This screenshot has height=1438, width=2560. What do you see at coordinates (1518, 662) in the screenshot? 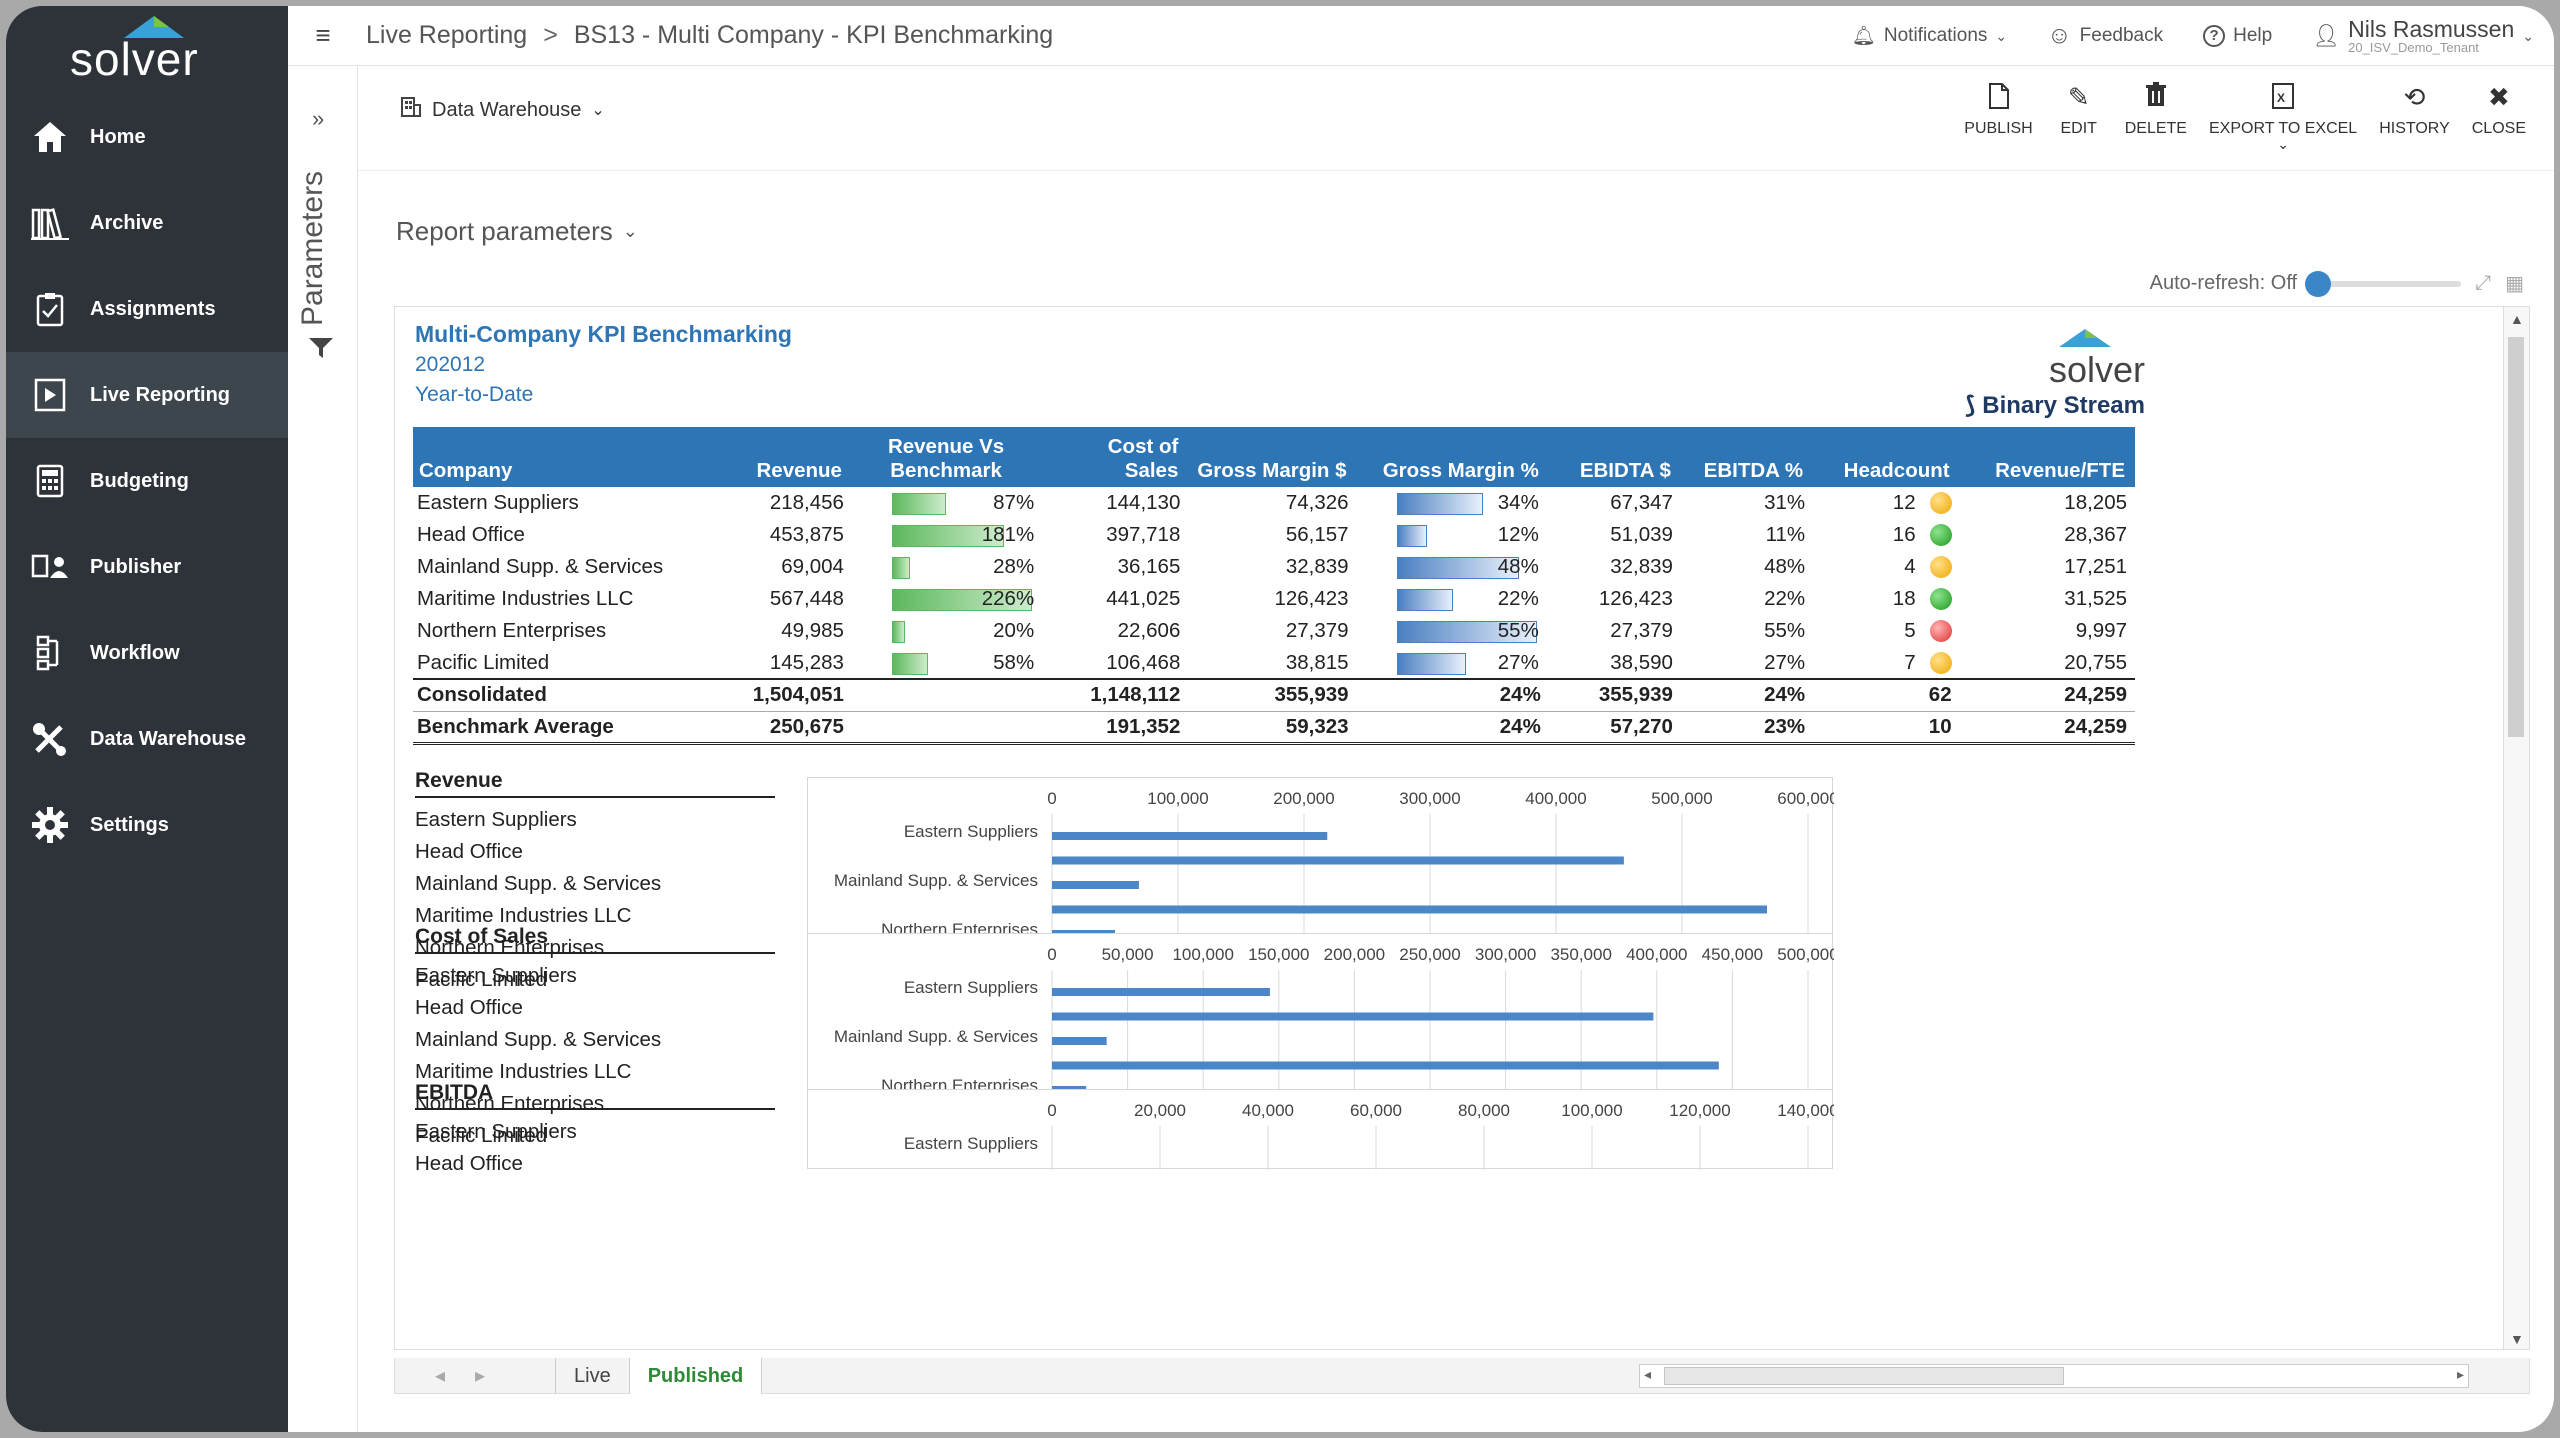
I see `bar-value: 27%` at bounding box center [1518, 662].